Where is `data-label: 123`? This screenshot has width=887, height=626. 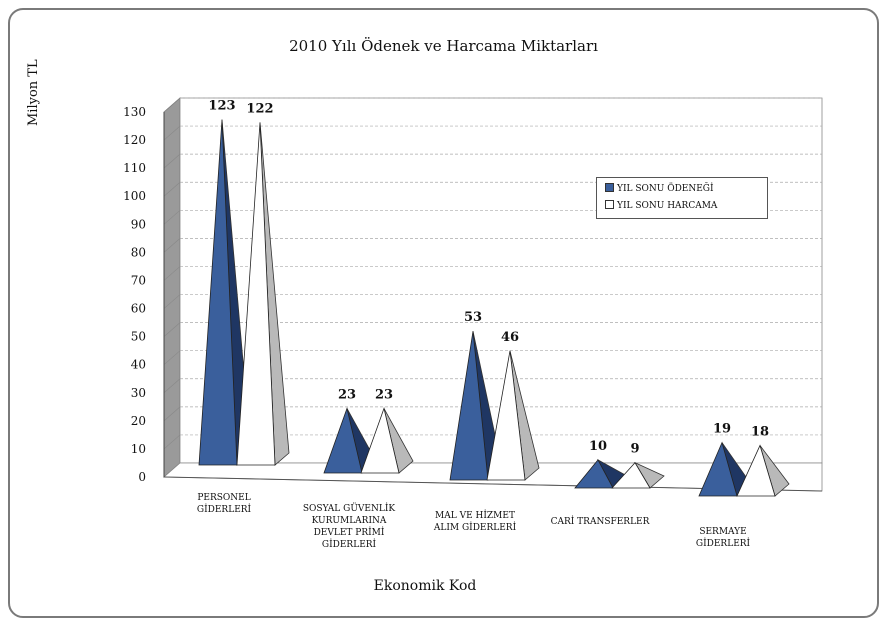 data-label: 123 is located at coordinates (221, 106).